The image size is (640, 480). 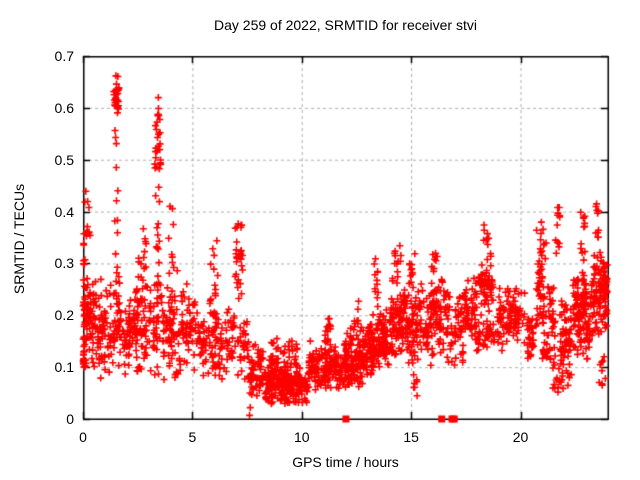 I want to click on x-axis-label: GPS time / hours, so click(x=345, y=462).